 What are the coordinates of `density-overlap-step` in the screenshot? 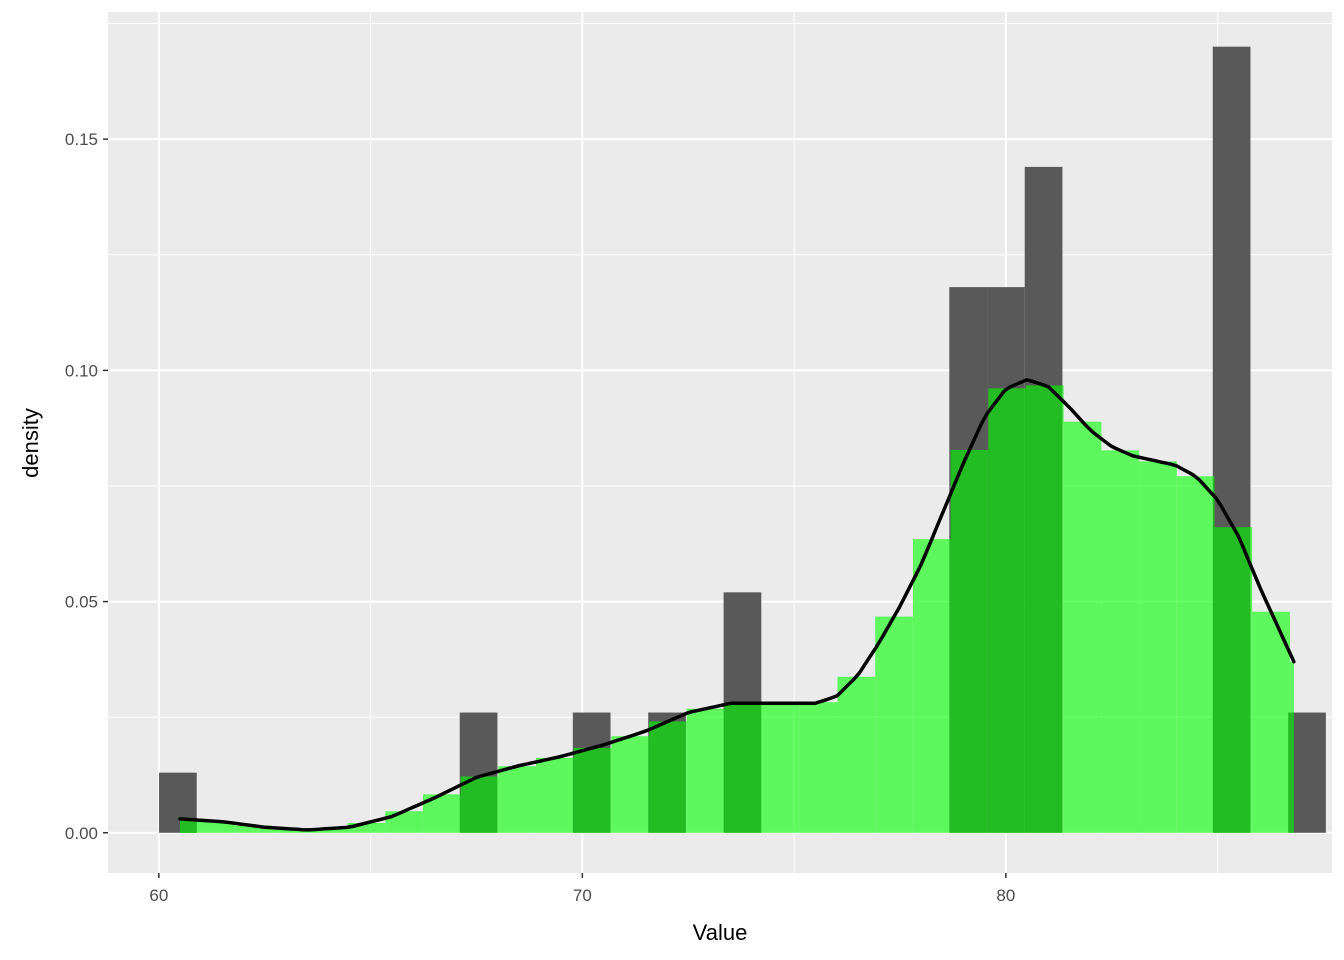 It's located at (188, 825).